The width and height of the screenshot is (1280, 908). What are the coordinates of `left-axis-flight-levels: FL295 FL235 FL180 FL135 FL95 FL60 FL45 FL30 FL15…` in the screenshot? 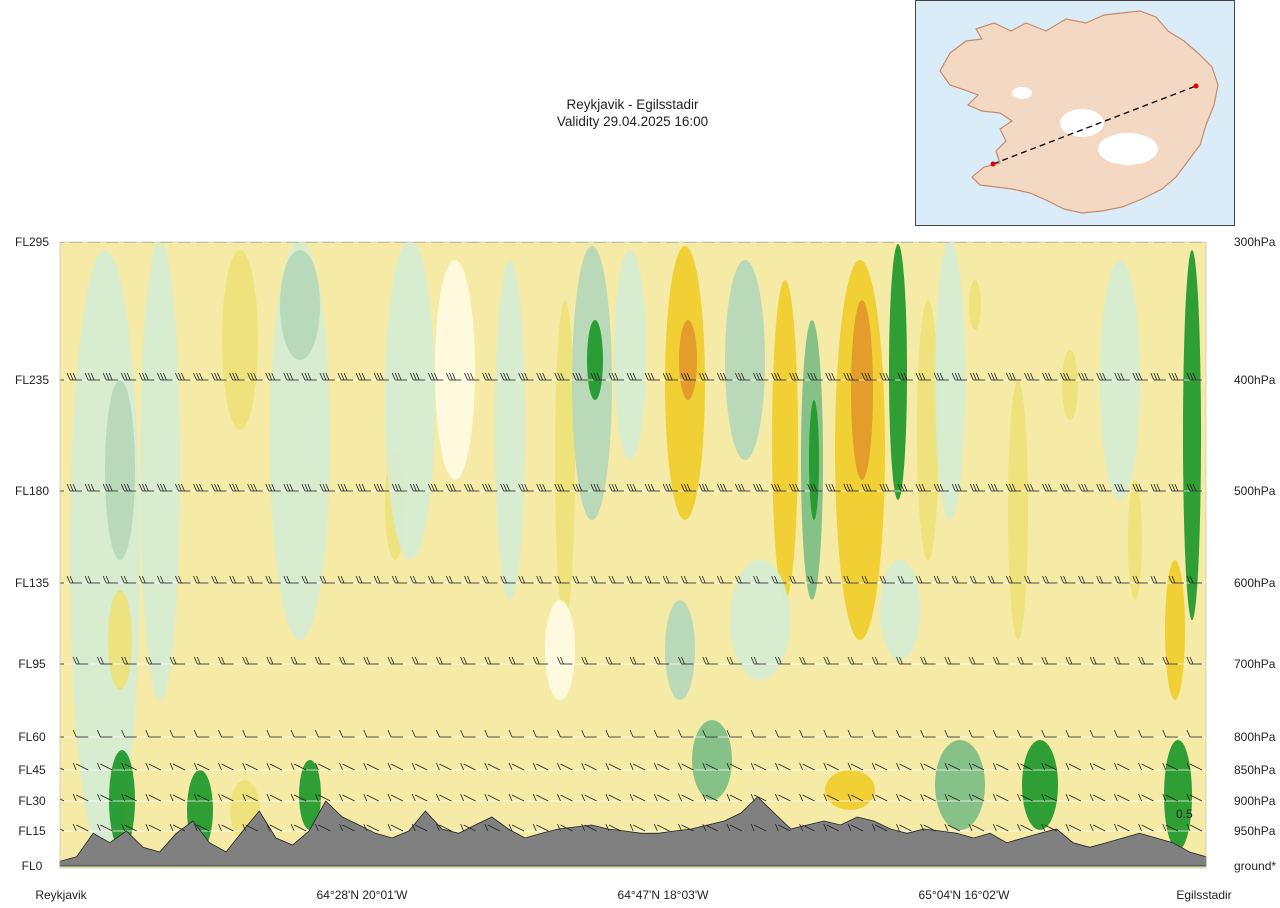 It's located at (32, 554).